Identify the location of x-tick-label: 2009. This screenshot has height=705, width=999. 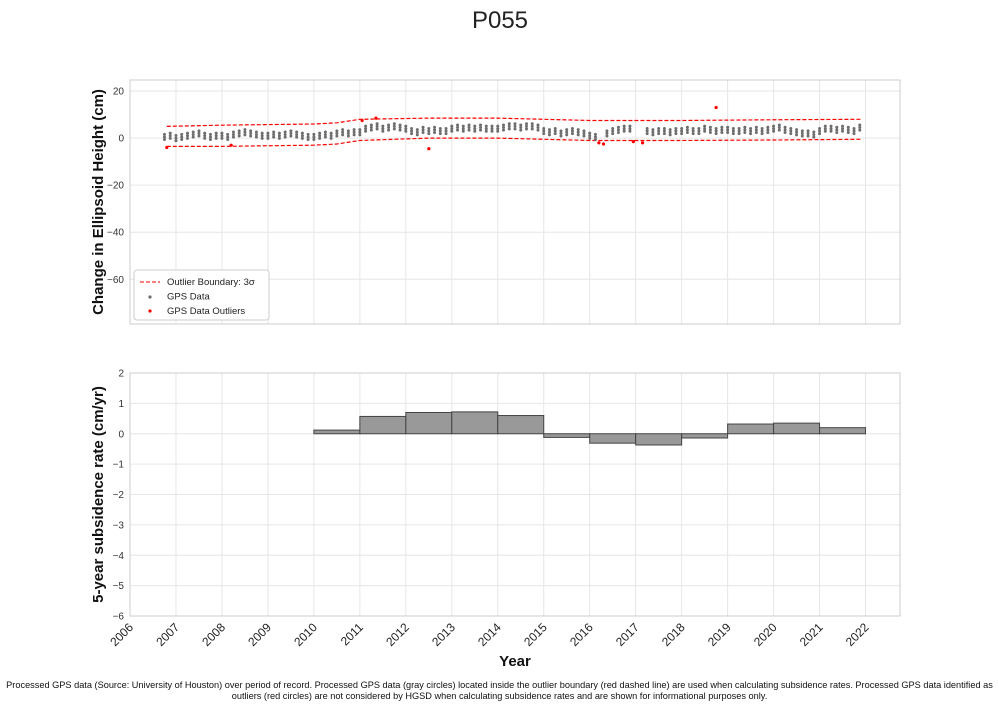
(259, 634).